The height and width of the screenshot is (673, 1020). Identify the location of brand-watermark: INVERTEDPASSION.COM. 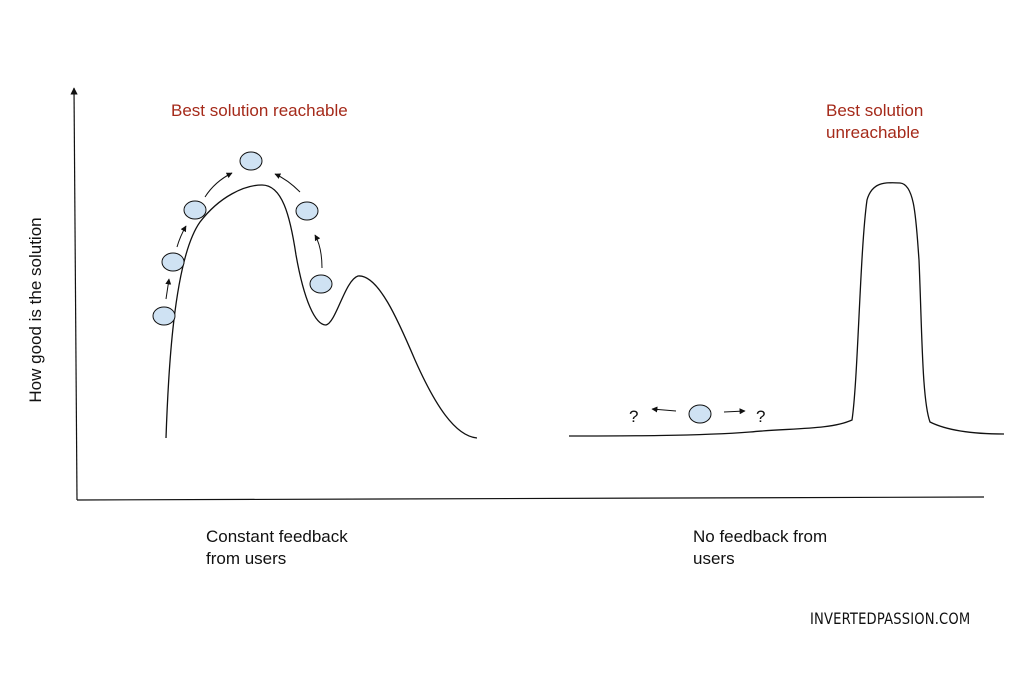
(890, 618).